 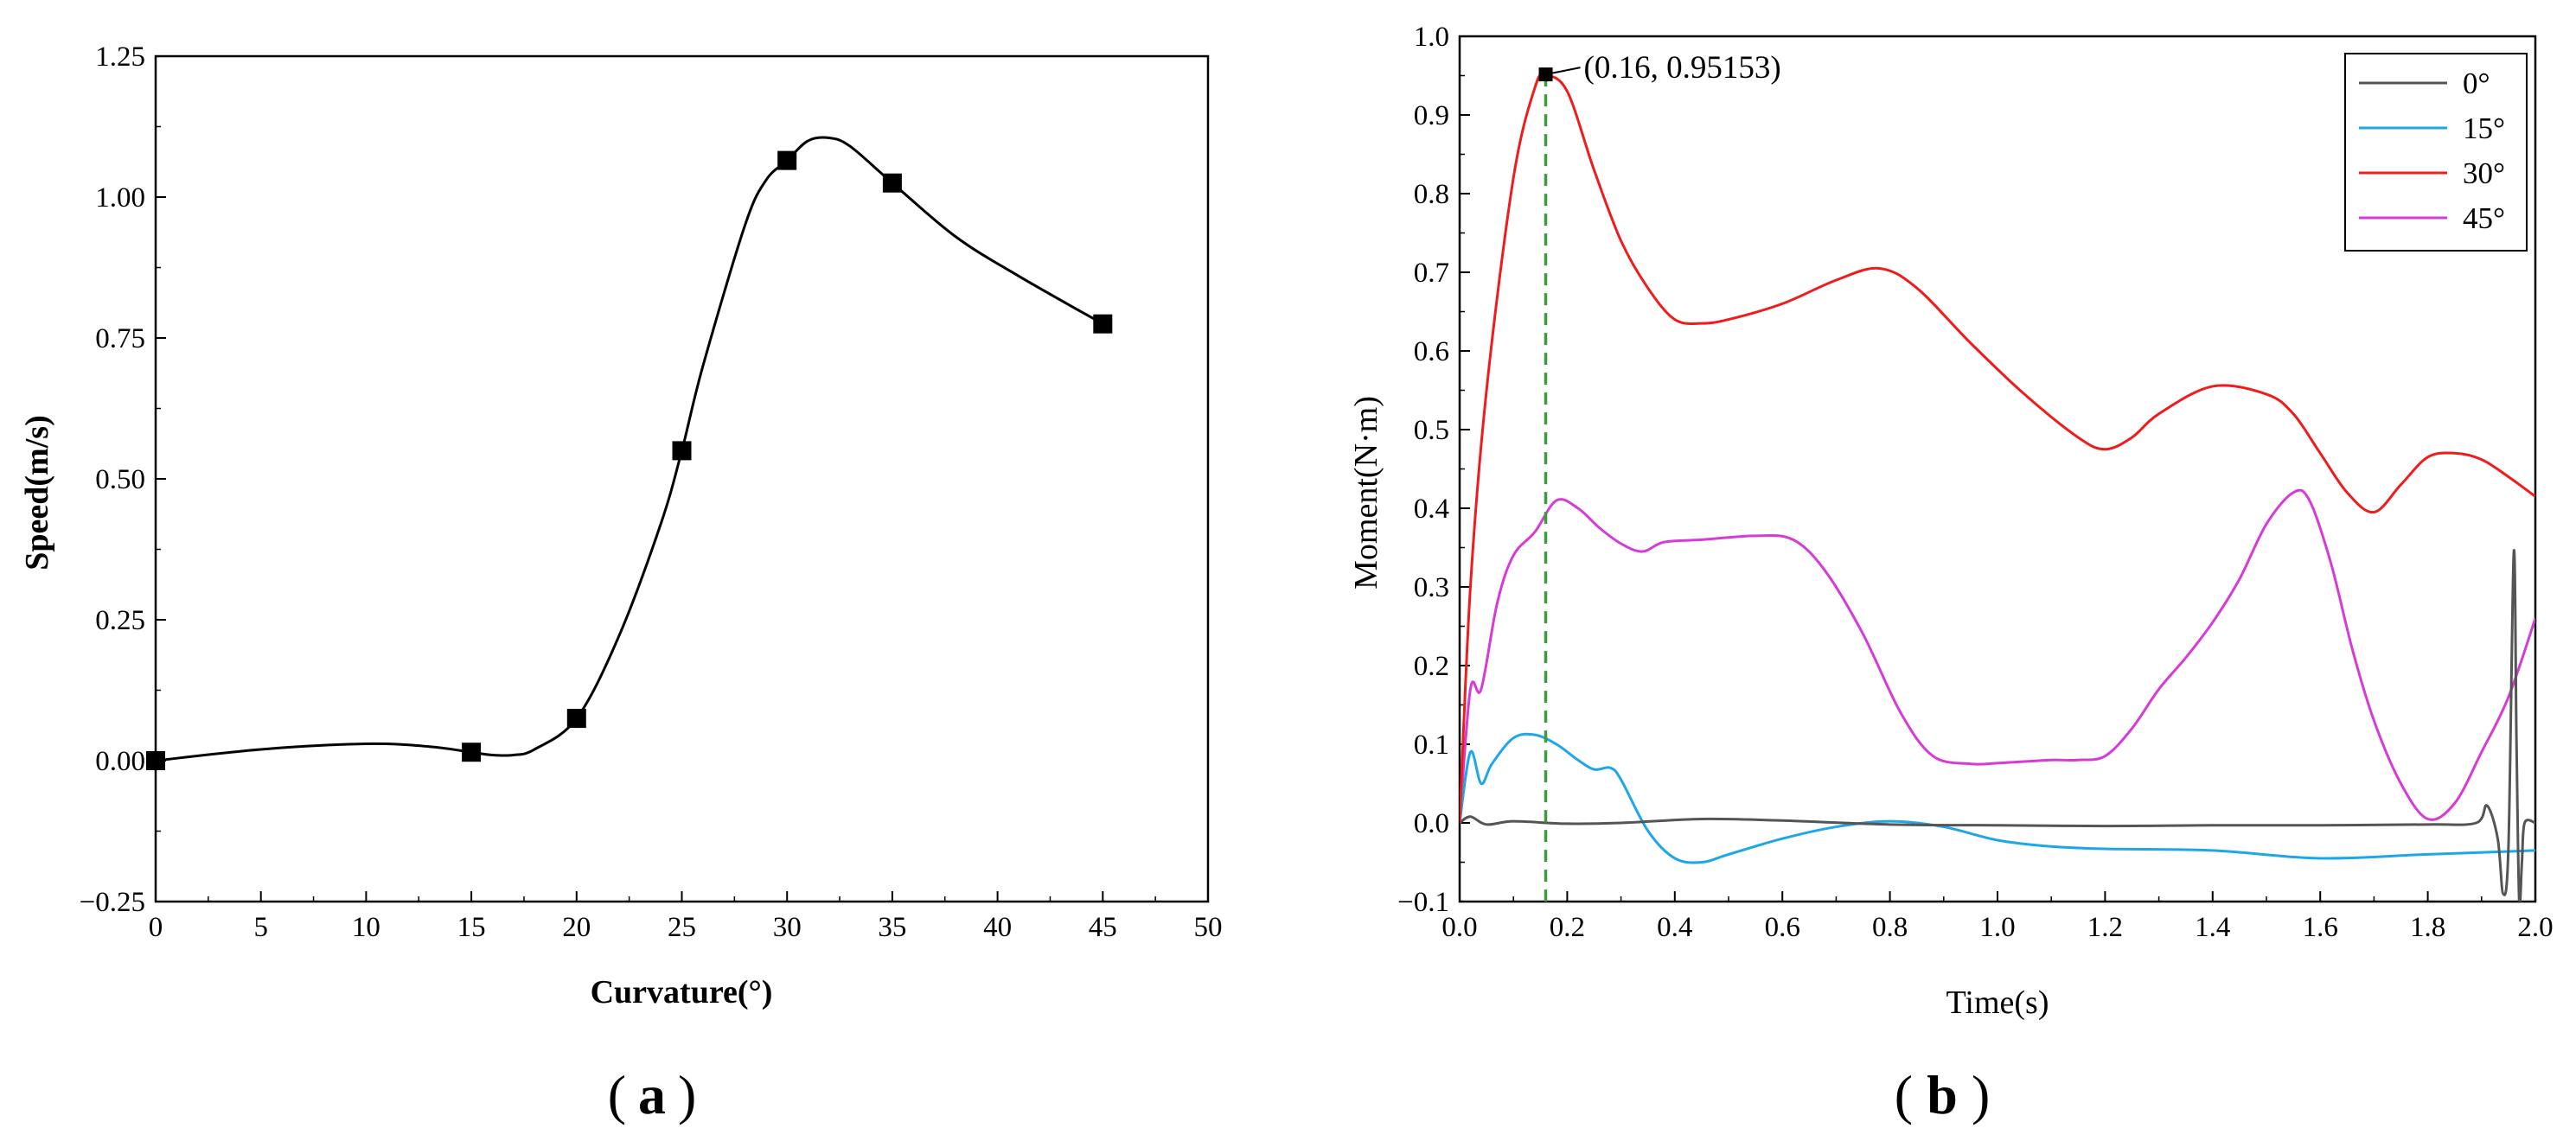 I want to click on panel-a-y-tick-label: 1.25, so click(x=120, y=57).